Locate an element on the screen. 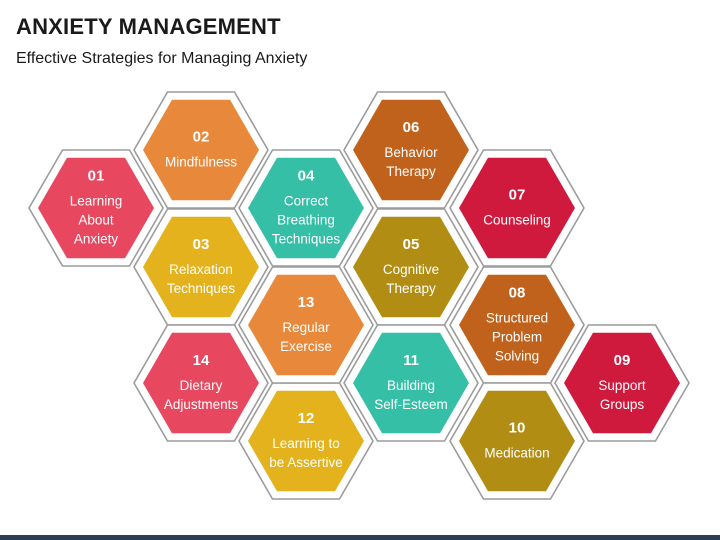 The height and width of the screenshot is (540, 720). hexagon-10: 10 Medication is located at coordinates (517, 441).